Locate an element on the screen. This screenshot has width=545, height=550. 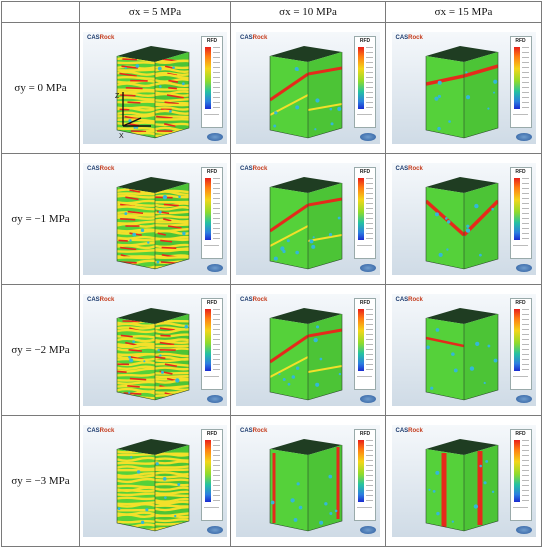
header-row: σx = 5 MPa σx = 10 MPa σx = 15 MPa is located at coordinates (271, 12).